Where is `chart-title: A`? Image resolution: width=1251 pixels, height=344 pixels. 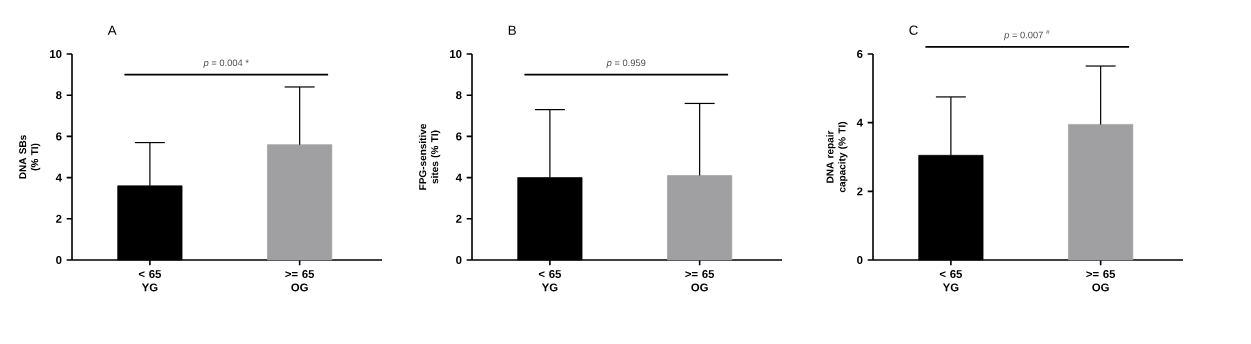
chart-title: A is located at coordinates (112, 30).